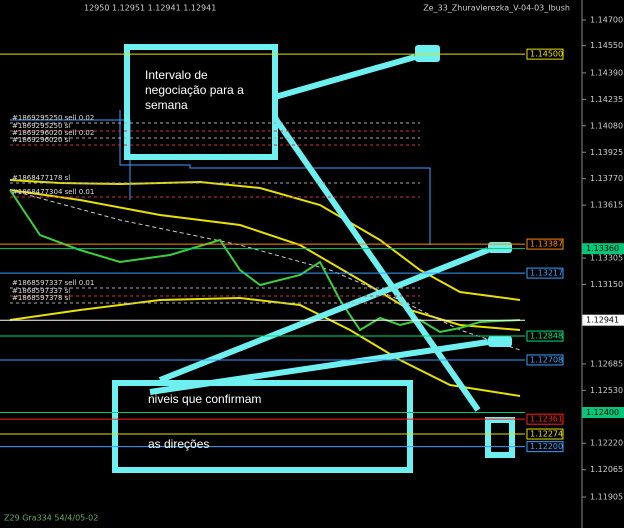 Image resolution: width=624 pixels, height=528 pixels. I want to click on price-tick-label: 1.13925, so click(606, 152).